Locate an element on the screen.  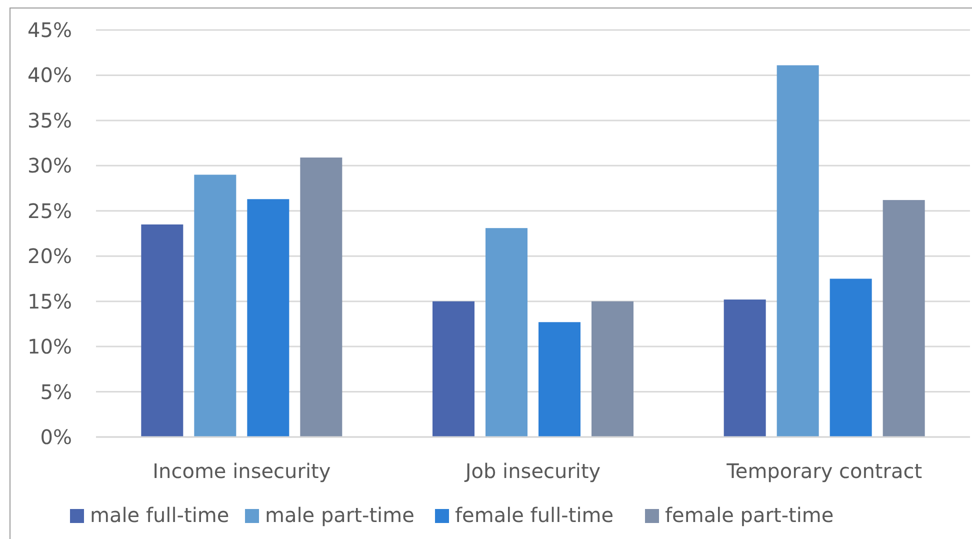
y-tick-label: 35% is located at coordinates (50, 120).